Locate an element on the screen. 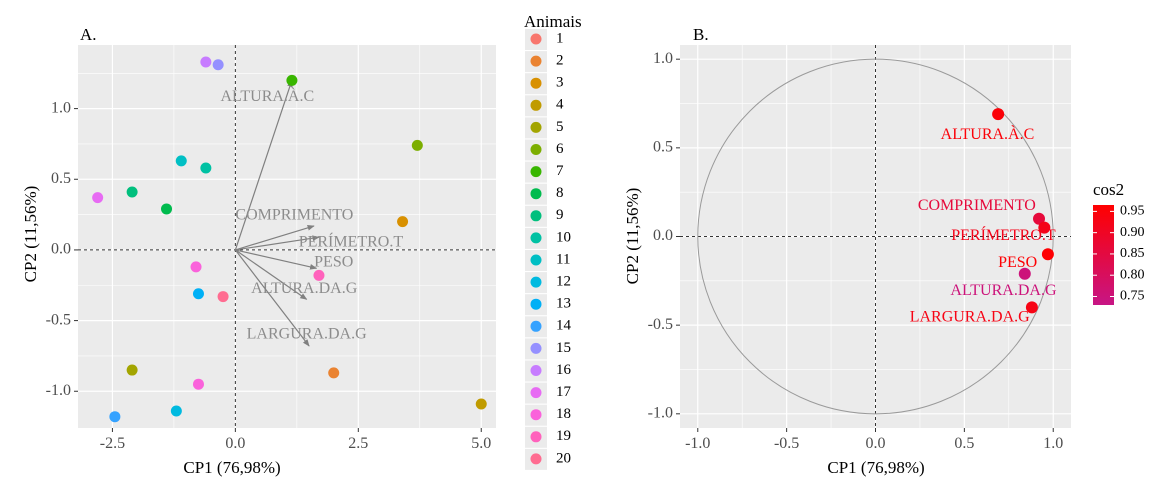 Image resolution: width=1152 pixels, height=479 pixels. loading-vector-altura.da.g is located at coordinates (271, 274).